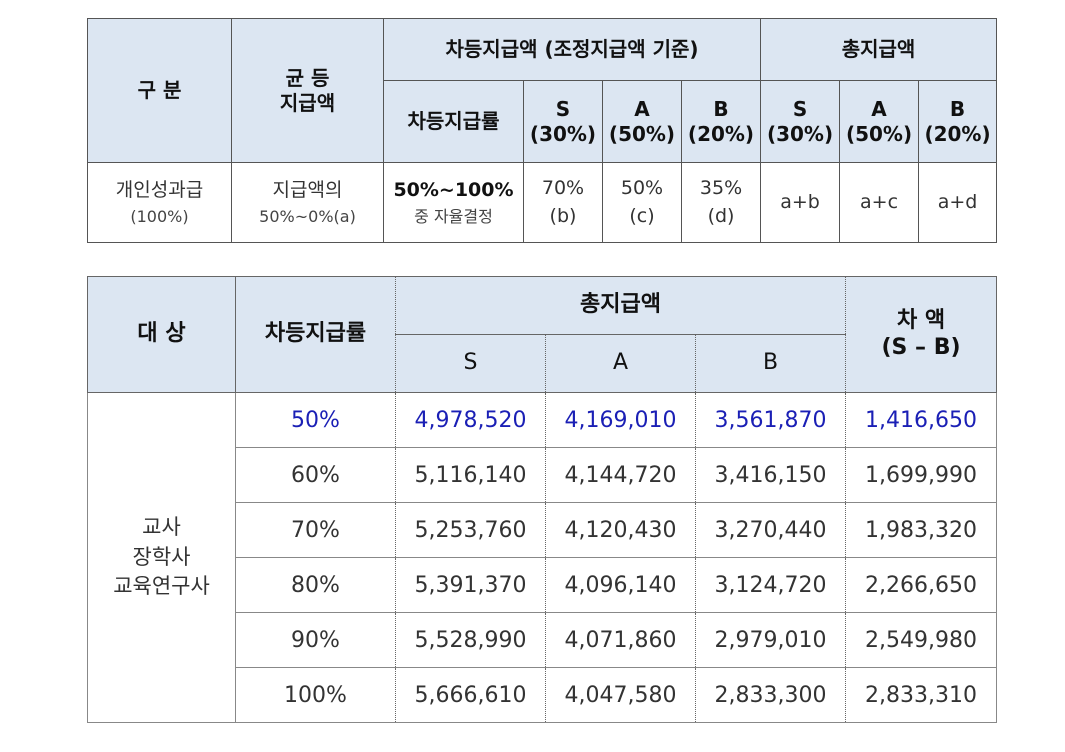 This screenshot has width=1065, height=752. I want to click on cell-a: 4,120,430, so click(620, 530).